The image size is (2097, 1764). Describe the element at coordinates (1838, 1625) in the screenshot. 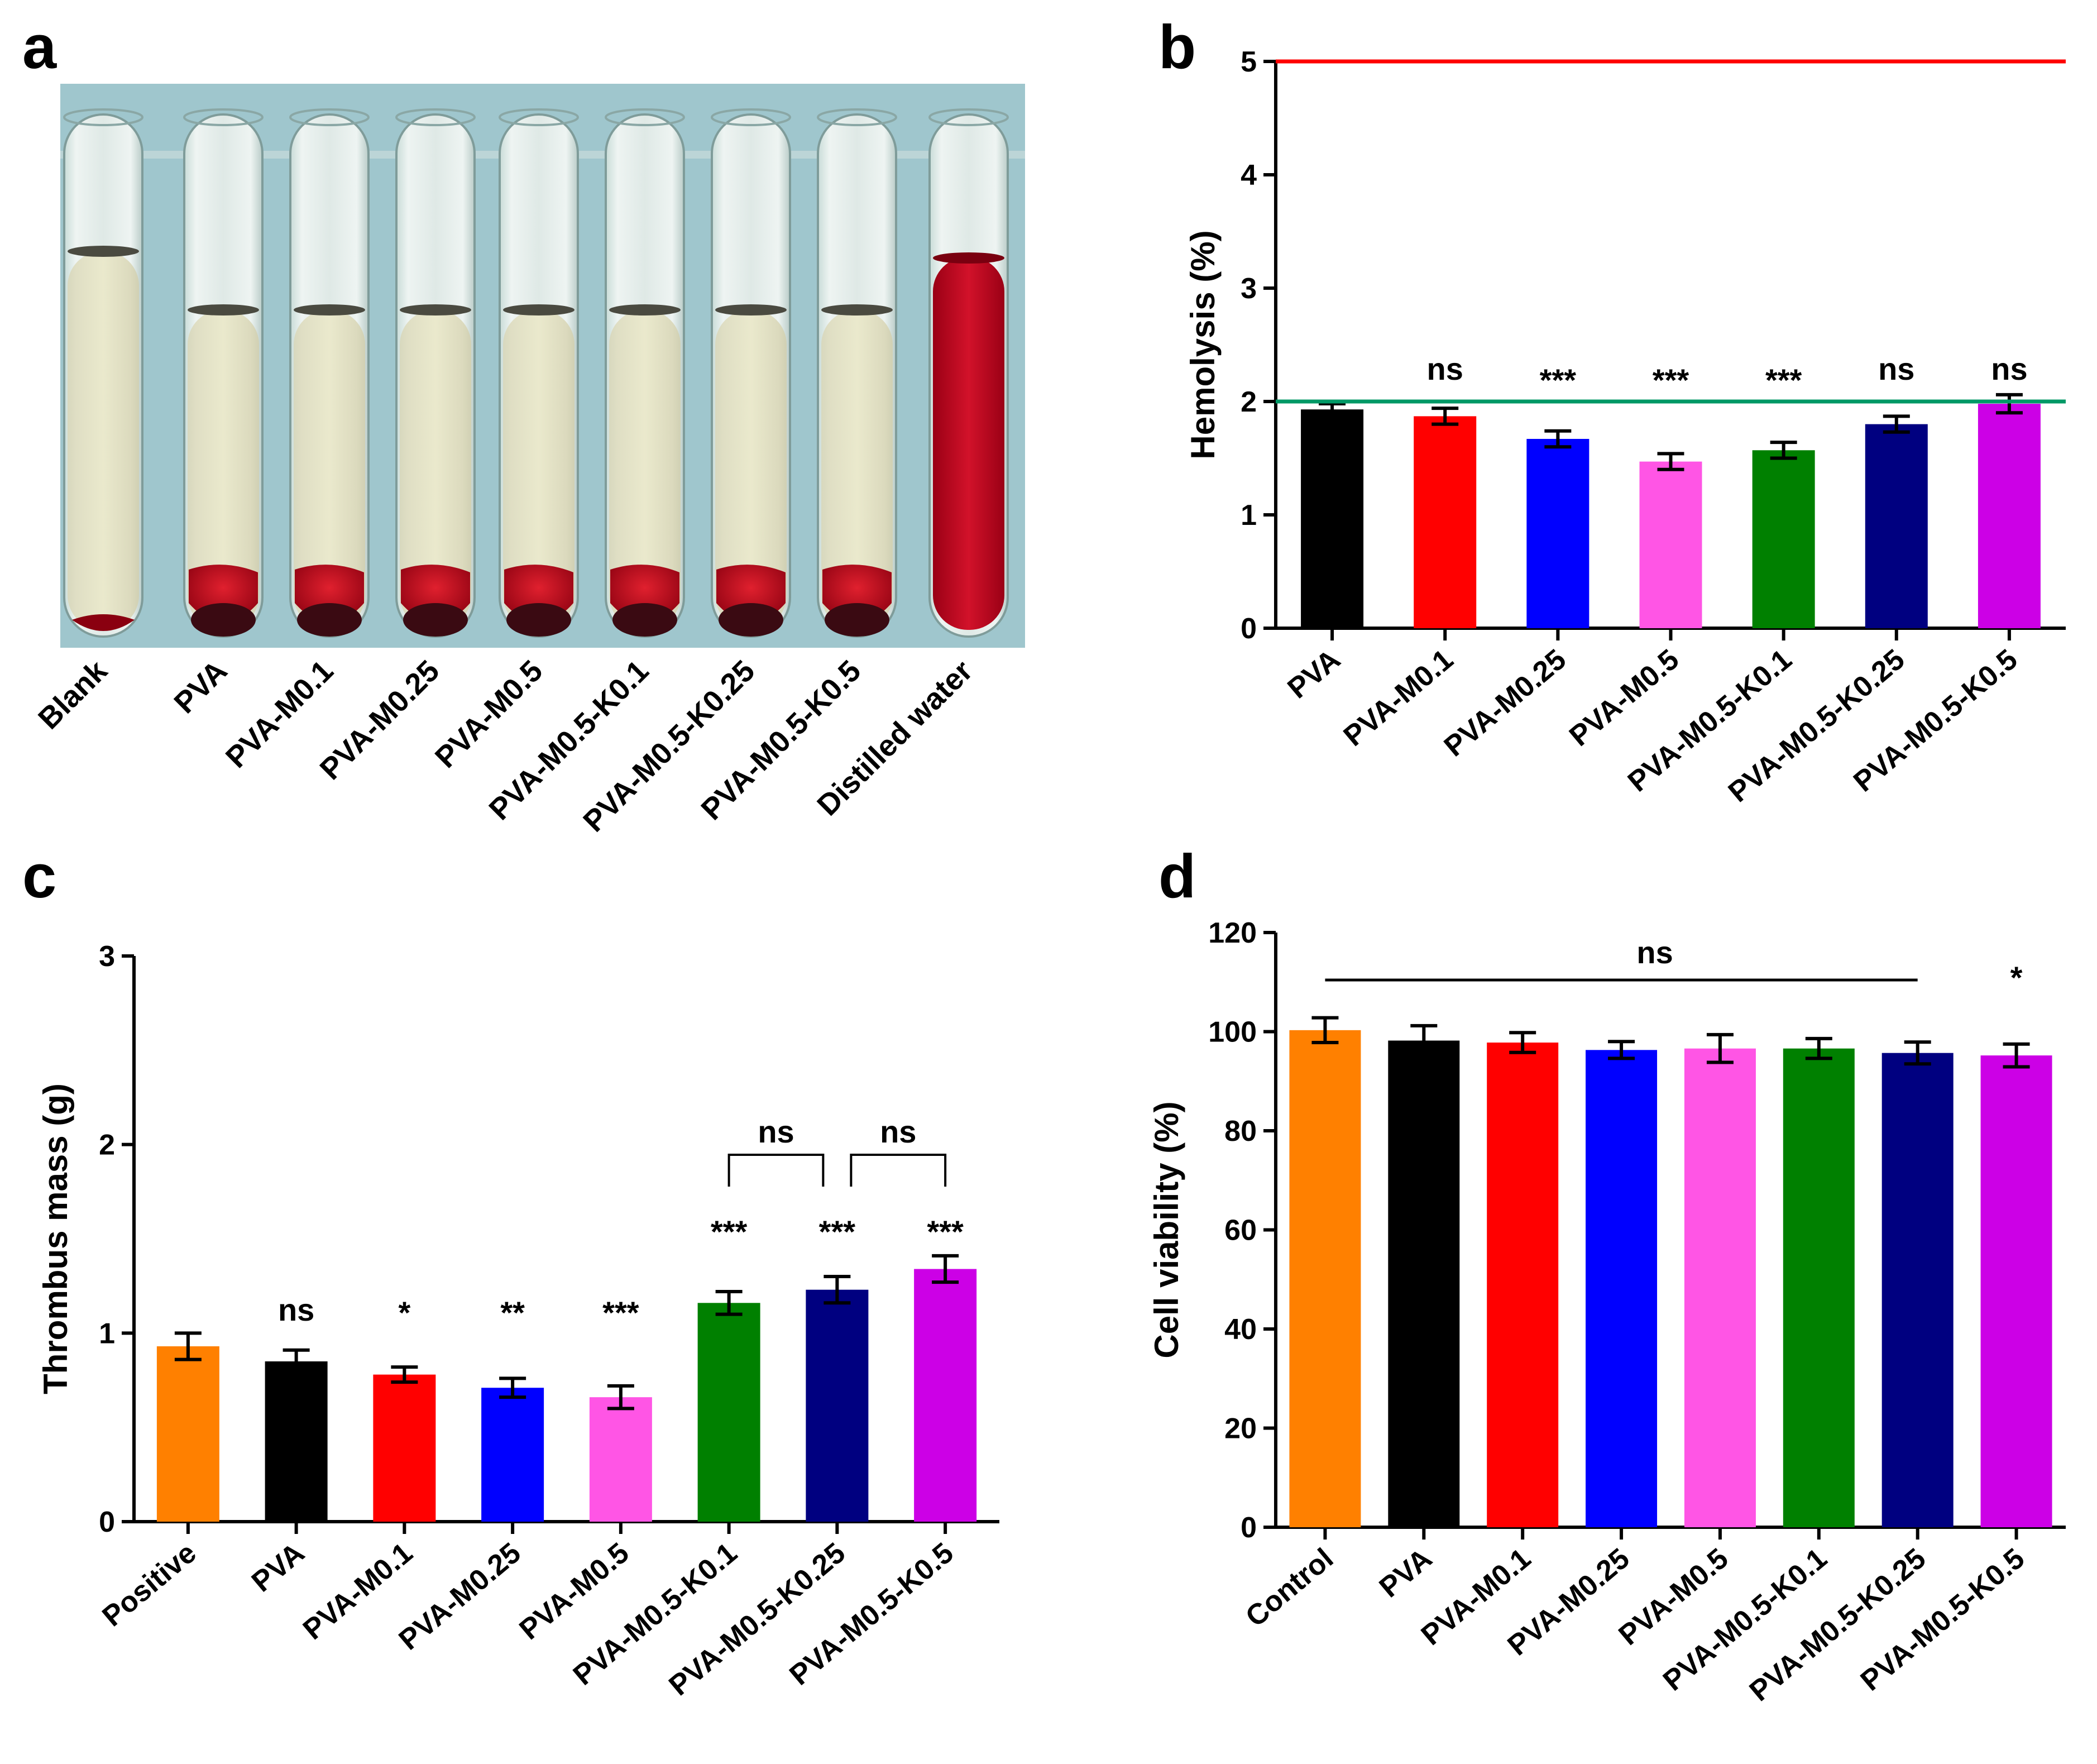

I see `x-tick-label: PVA-M0.5-K0.25` at that location.